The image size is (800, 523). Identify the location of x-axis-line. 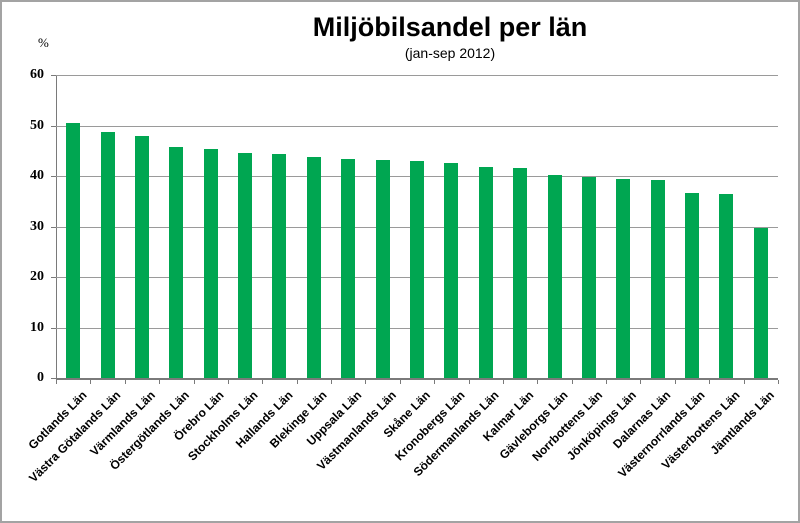
(417, 379).